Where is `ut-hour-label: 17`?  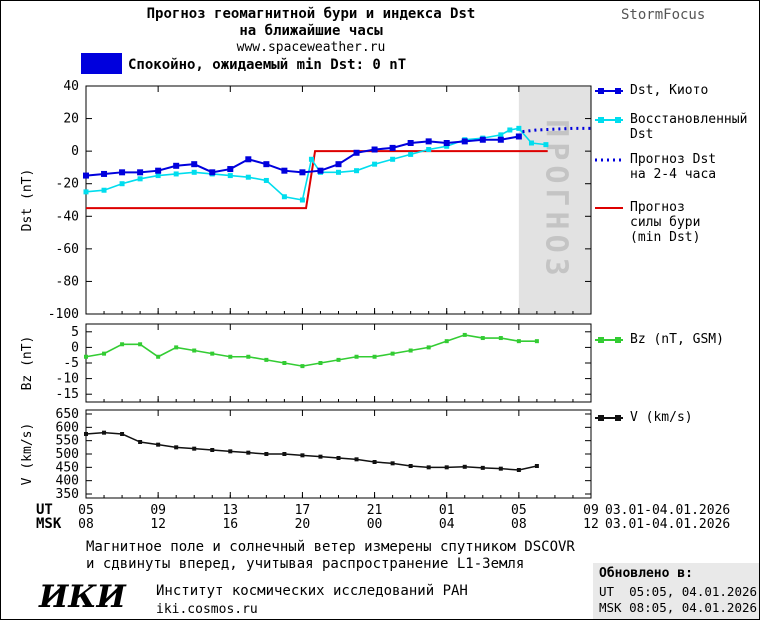
ut-hour-label: 17 is located at coordinates (303, 510).